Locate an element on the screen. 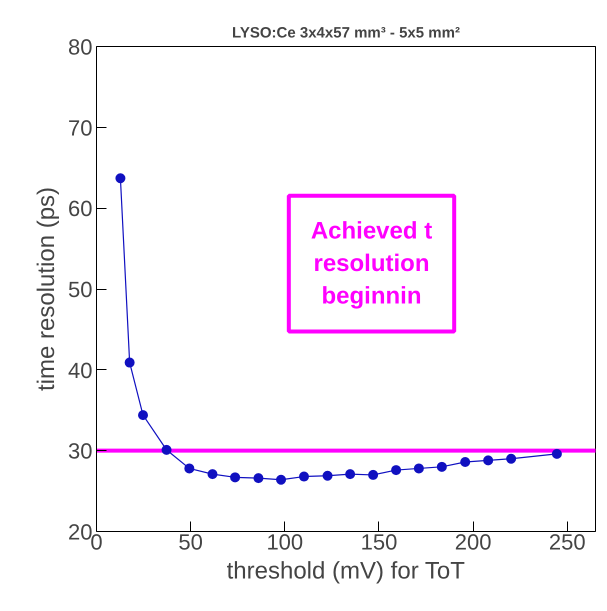 This screenshot has height=611, width=607. x-tick-label: 100 is located at coordinates (285, 542).